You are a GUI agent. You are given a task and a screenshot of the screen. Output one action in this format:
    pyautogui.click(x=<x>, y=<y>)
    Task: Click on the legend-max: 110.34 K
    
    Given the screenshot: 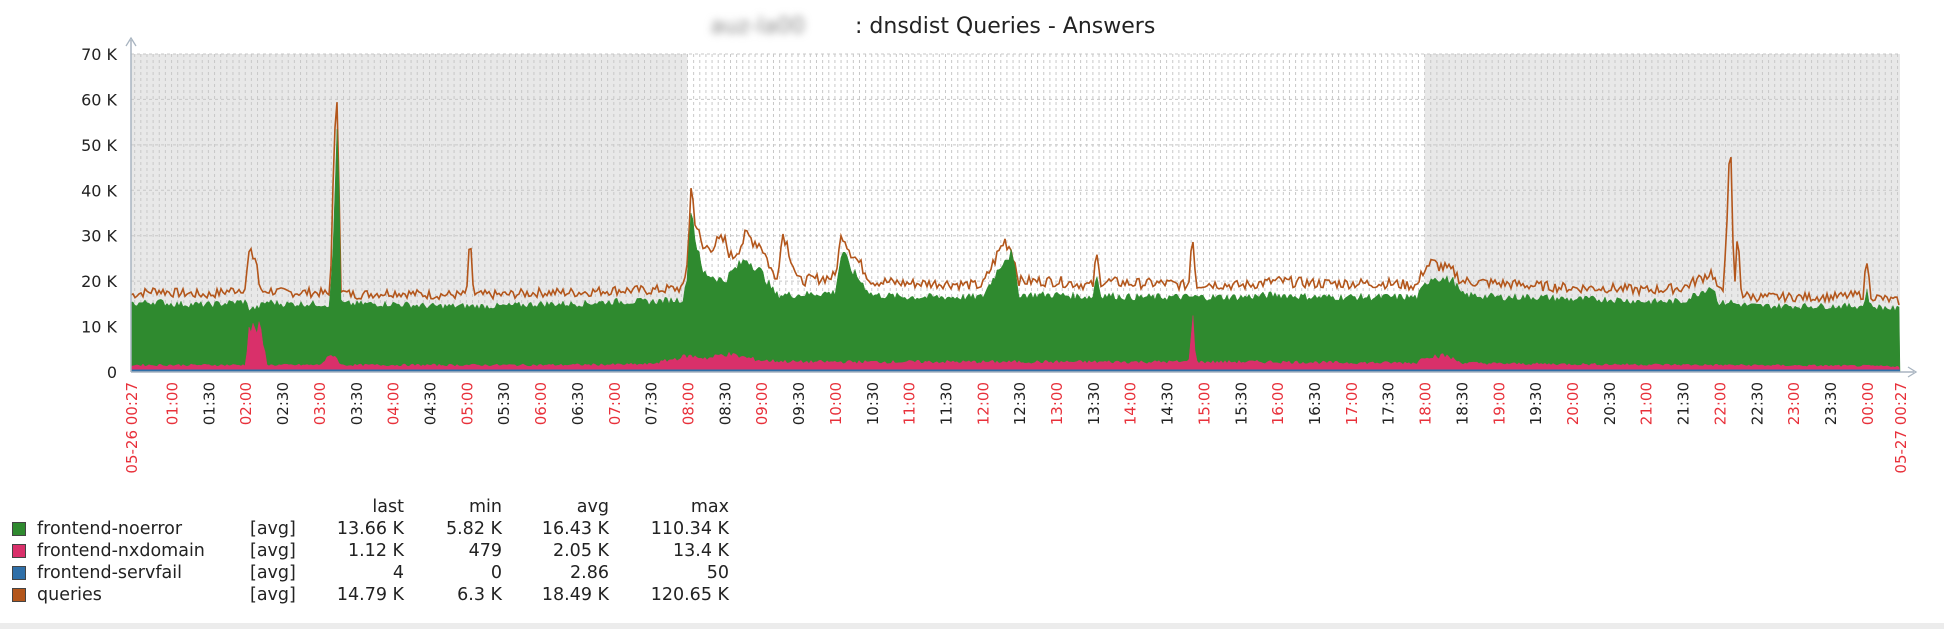 What is the action you would take?
    pyautogui.click(x=689, y=529)
    